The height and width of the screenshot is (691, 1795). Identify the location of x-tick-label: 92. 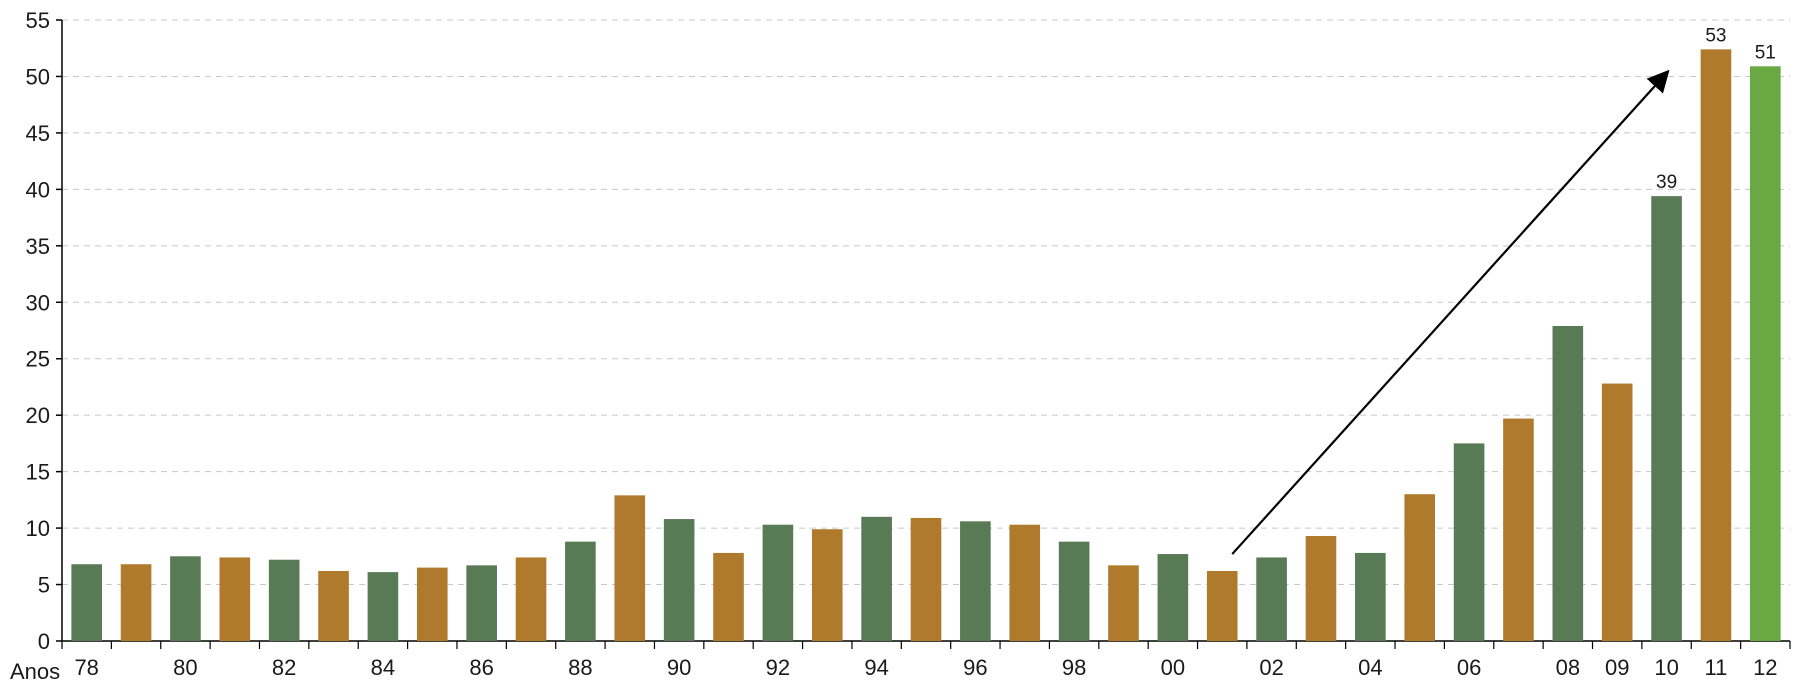
(778, 667).